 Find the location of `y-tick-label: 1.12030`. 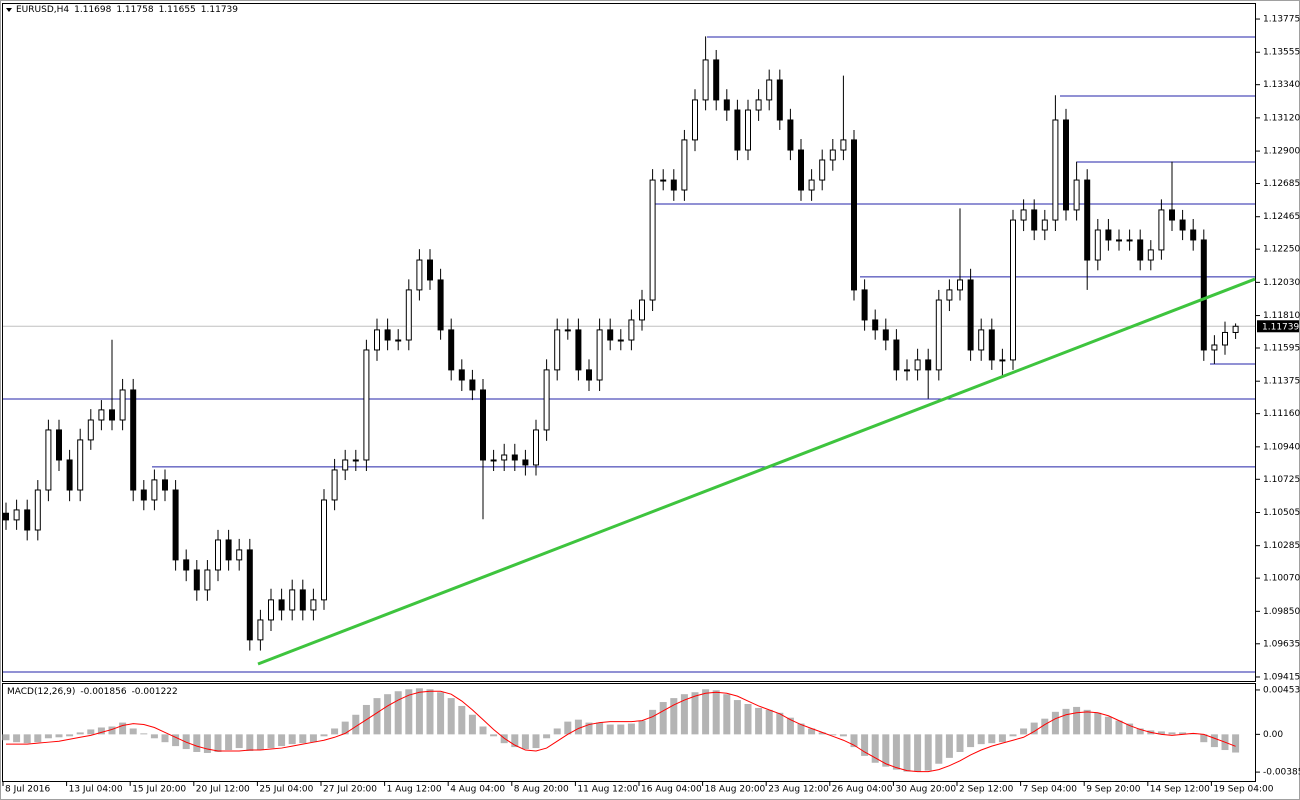

y-tick-label: 1.12030 is located at coordinates (1281, 283).